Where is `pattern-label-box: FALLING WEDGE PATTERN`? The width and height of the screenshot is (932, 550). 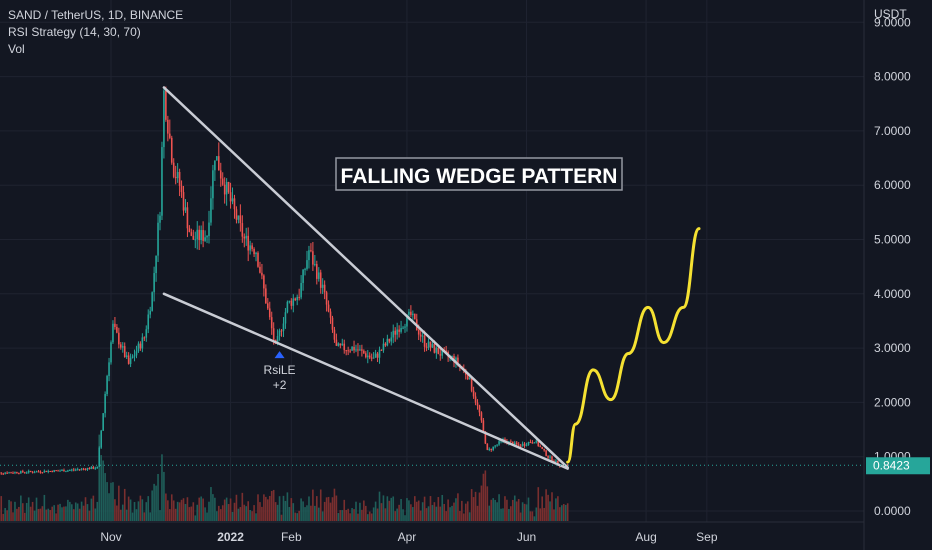
pattern-label-box: FALLING WEDGE PATTERN is located at coordinates (479, 174).